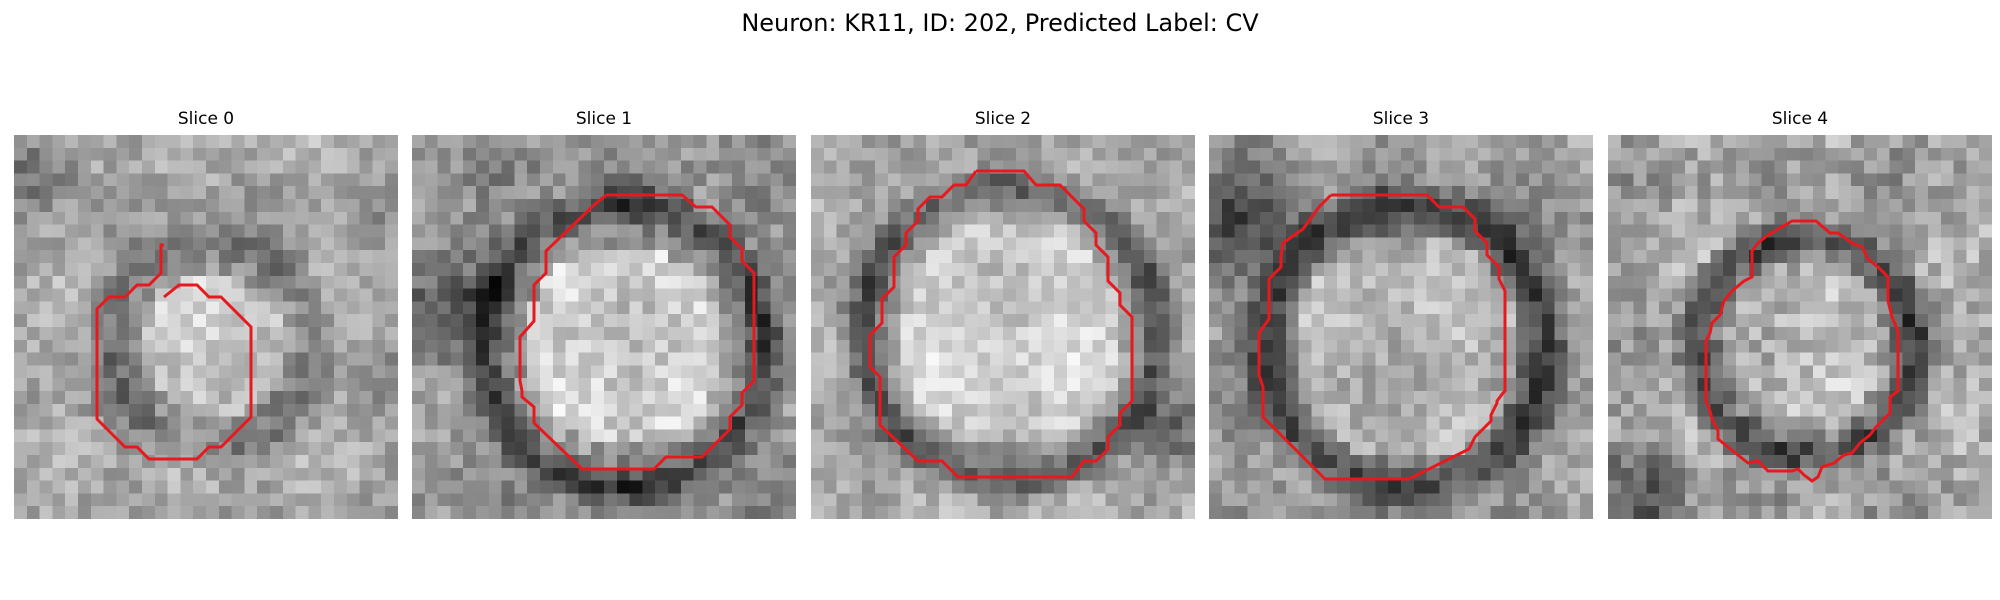  I want to click on slice-panel-4: Slice 4, so click(1800, 314).